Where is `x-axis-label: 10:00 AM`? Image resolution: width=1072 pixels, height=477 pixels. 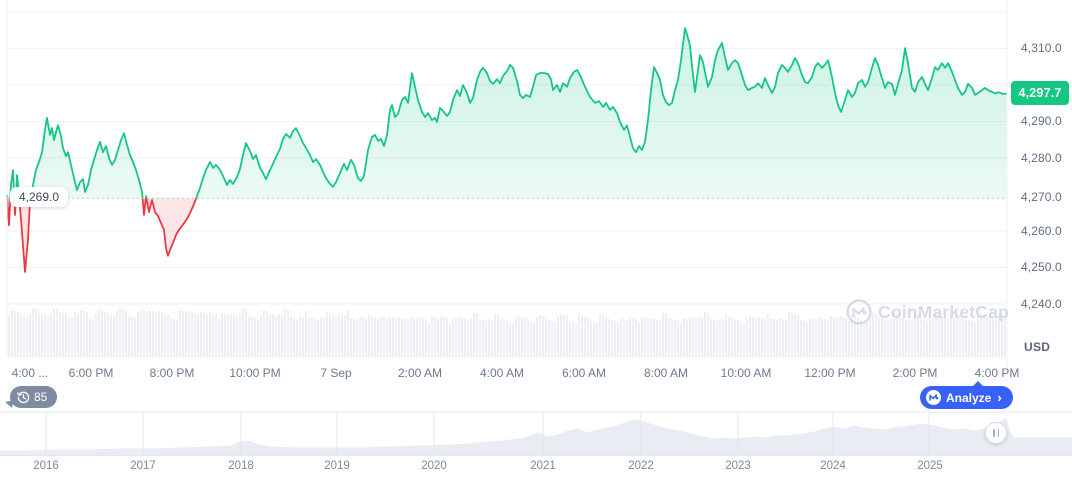
x-axis-label: 10:00 AM is located at coordinates (746, 373).